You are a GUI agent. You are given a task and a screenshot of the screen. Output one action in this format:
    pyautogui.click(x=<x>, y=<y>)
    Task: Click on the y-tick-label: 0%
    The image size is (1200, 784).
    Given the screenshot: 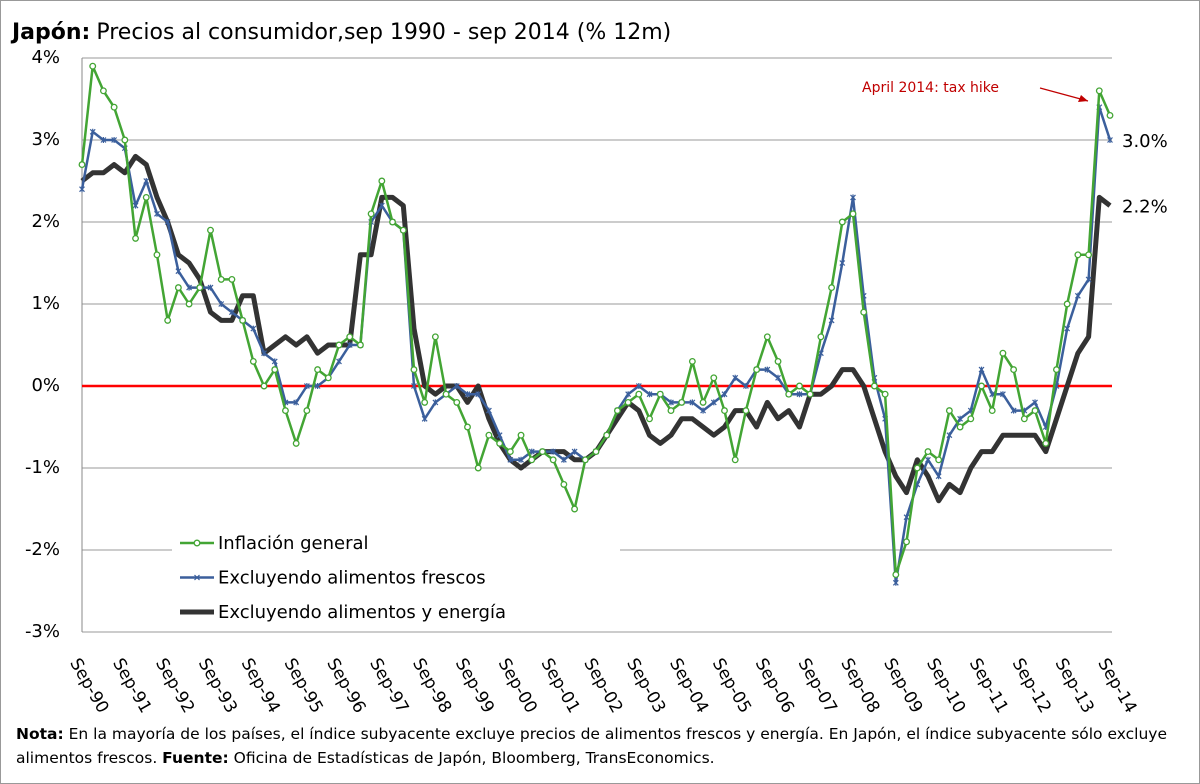 What is the action you would take?
    pyautogui.click(x=45, y=385)
    